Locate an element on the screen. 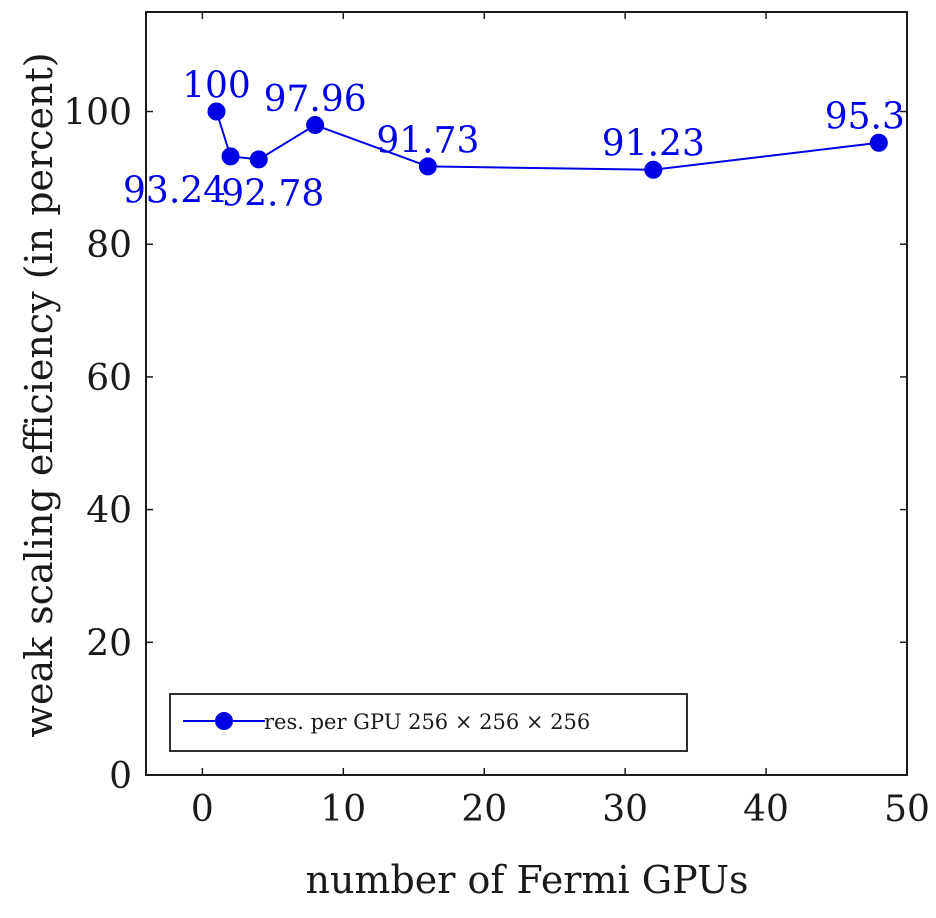 The image size is (936, 918). y-tick-label: 40 is located at coordinates (109, 511).